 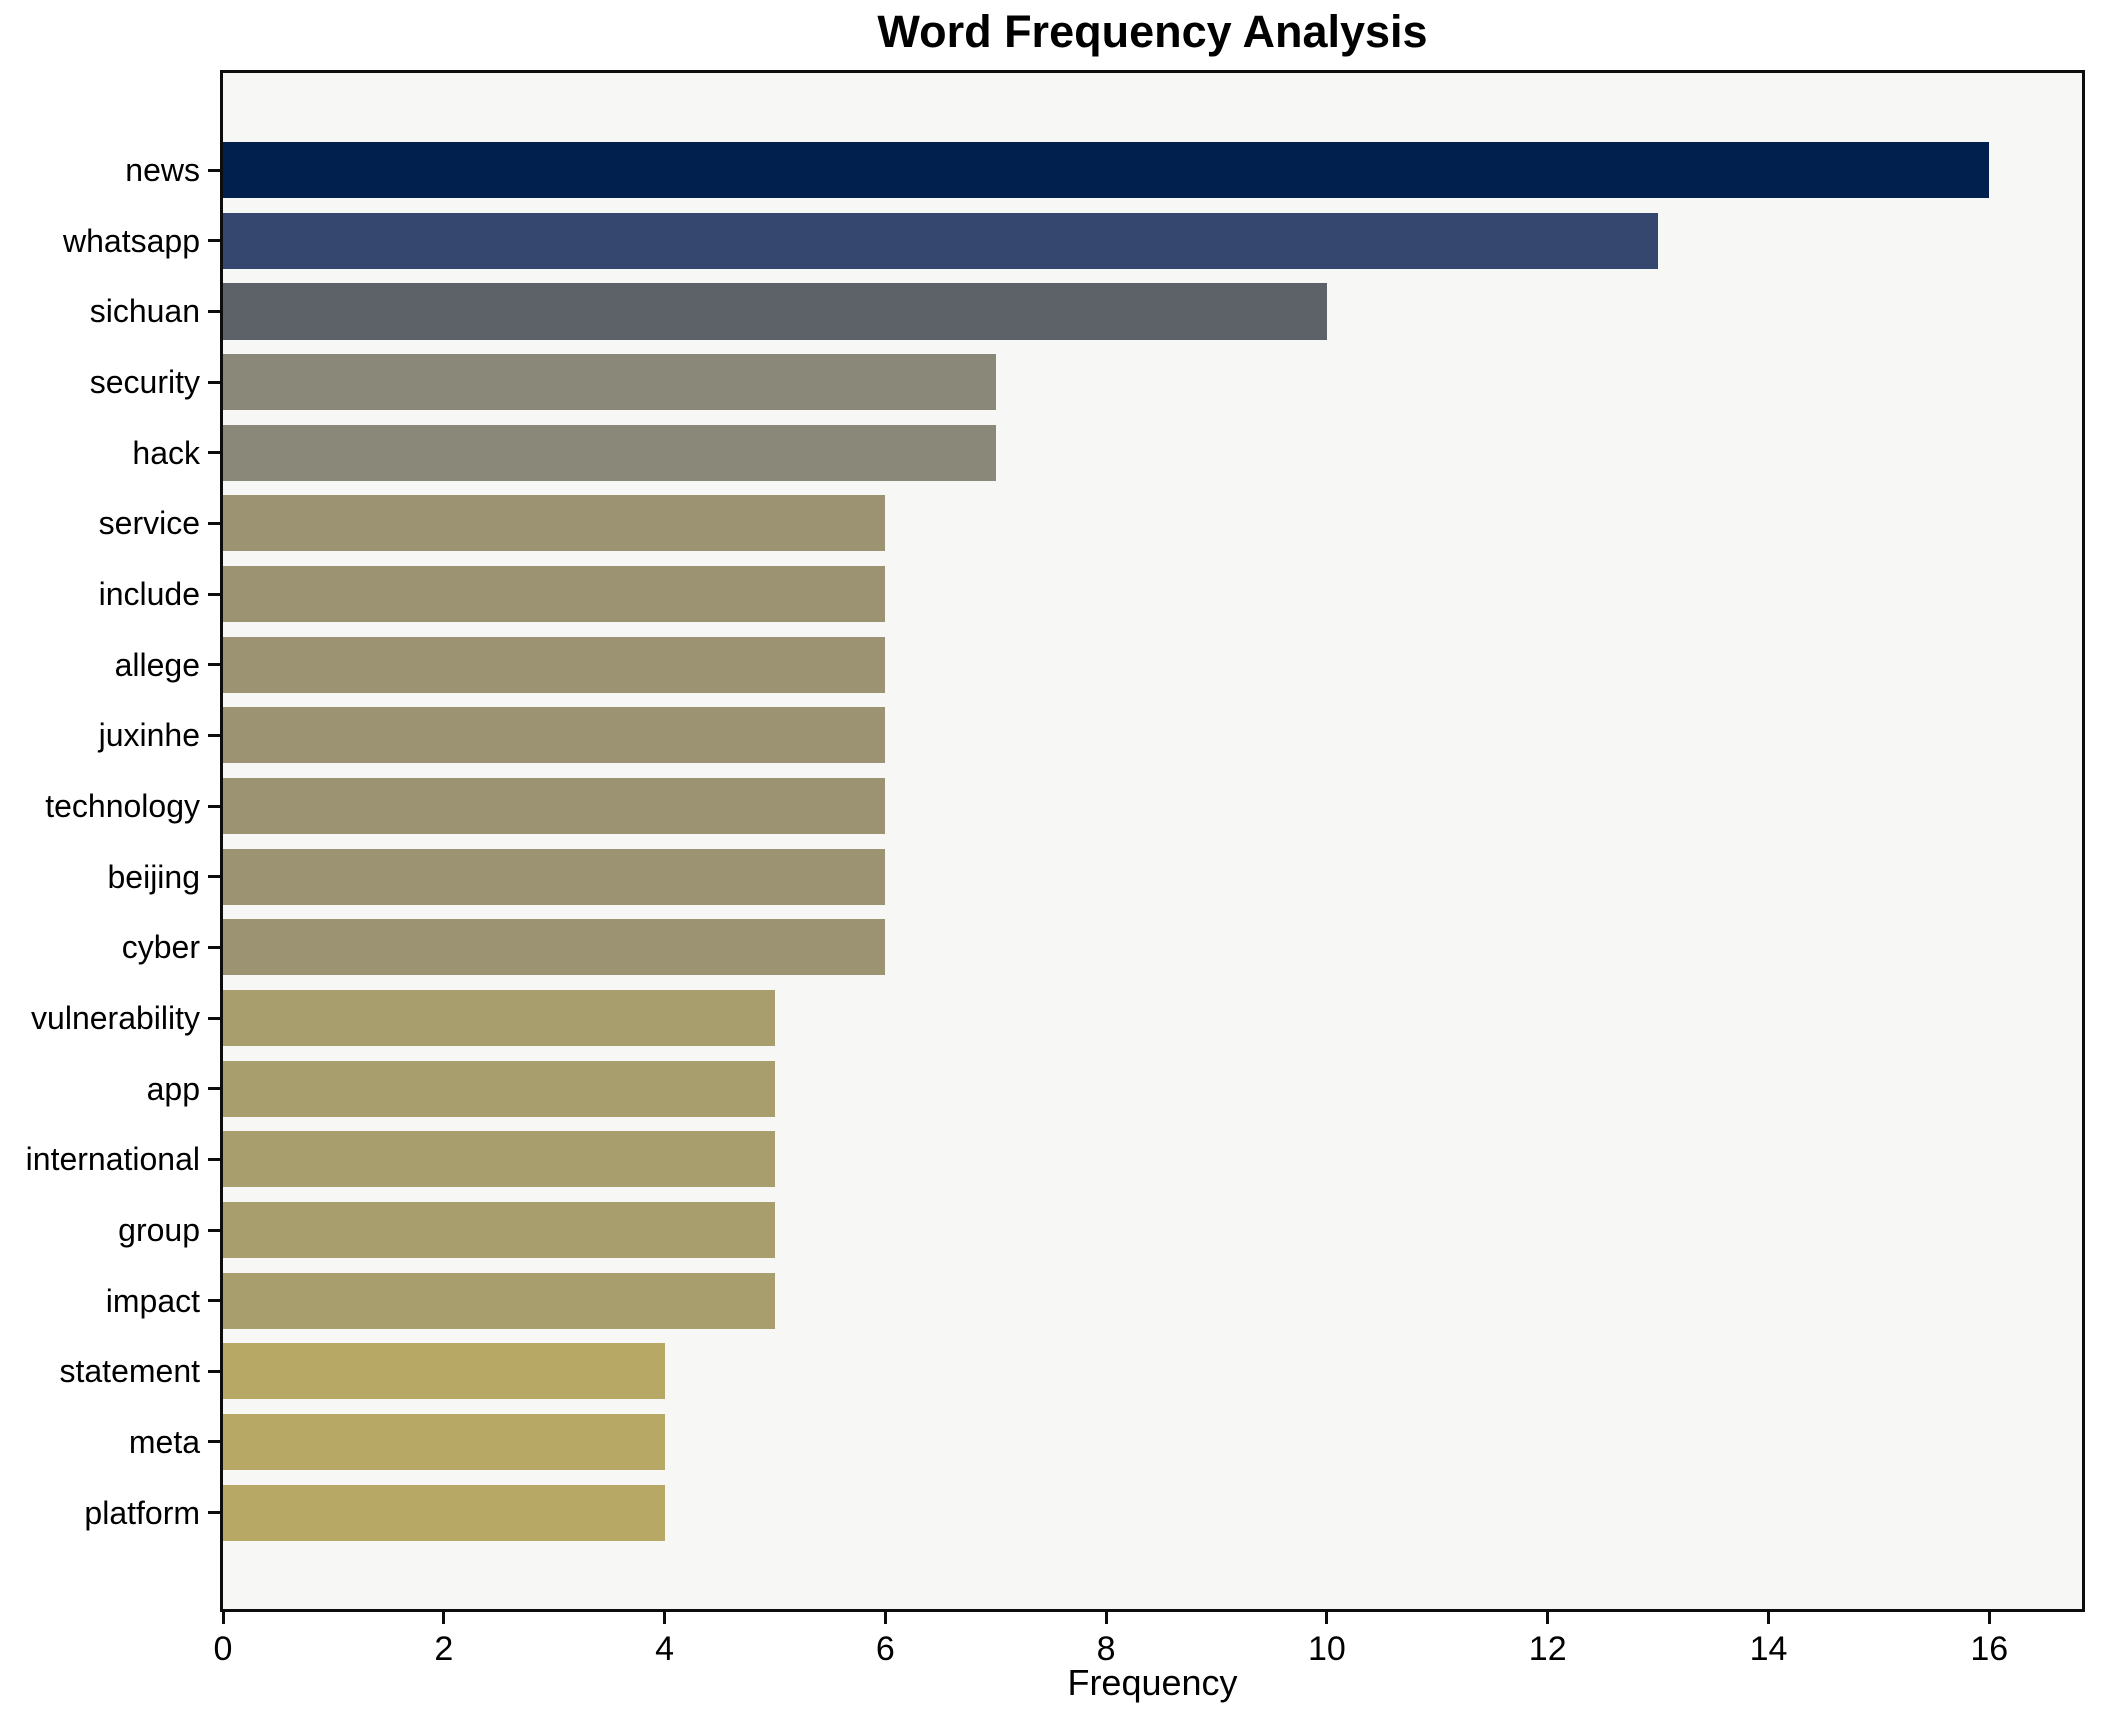 What do you see at coordinates (554, 947) in the screenshot?
I see `bar-cyber` at bounding box center [554, 947].